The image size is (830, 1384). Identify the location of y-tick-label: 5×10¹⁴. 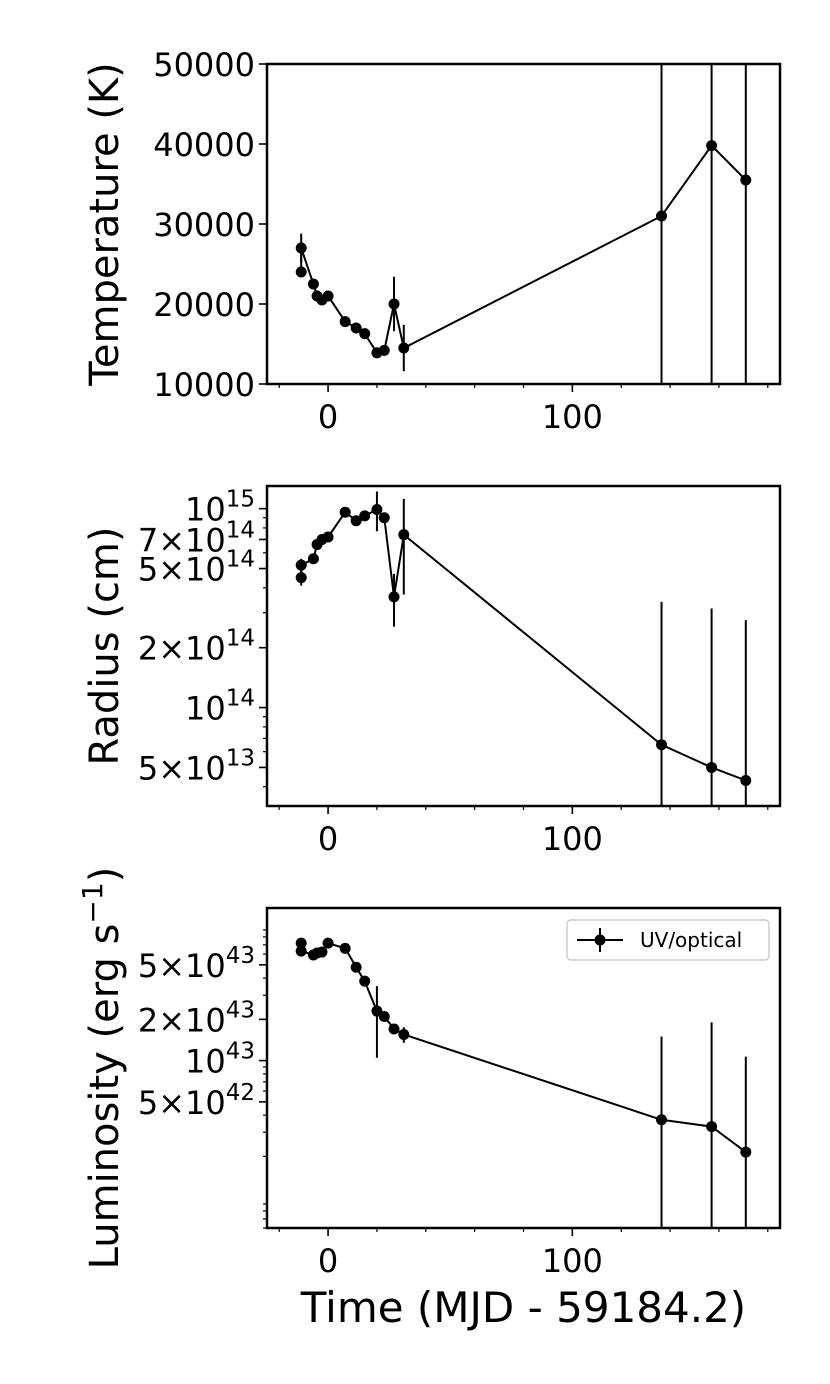
(196, 568).